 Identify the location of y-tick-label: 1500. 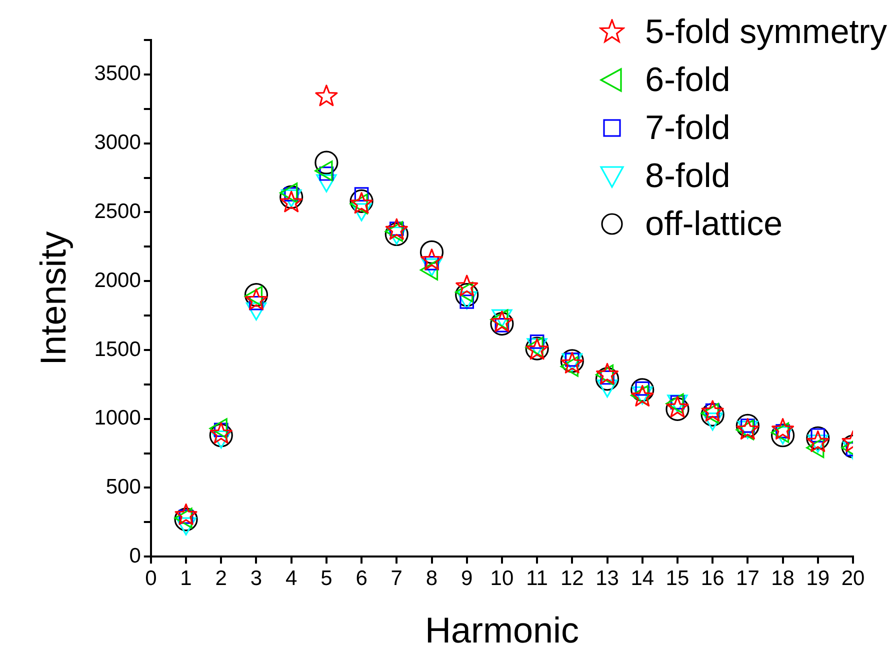
(117, 349).